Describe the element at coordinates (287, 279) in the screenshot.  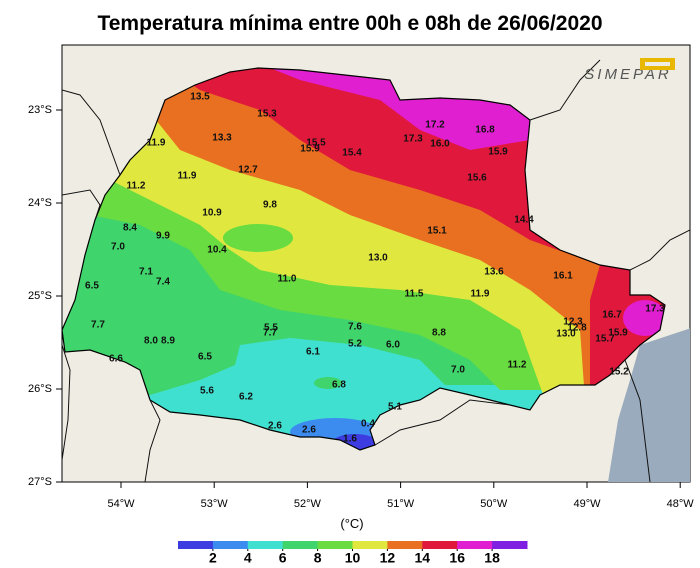
I see `station-value: 11.0` at that location.